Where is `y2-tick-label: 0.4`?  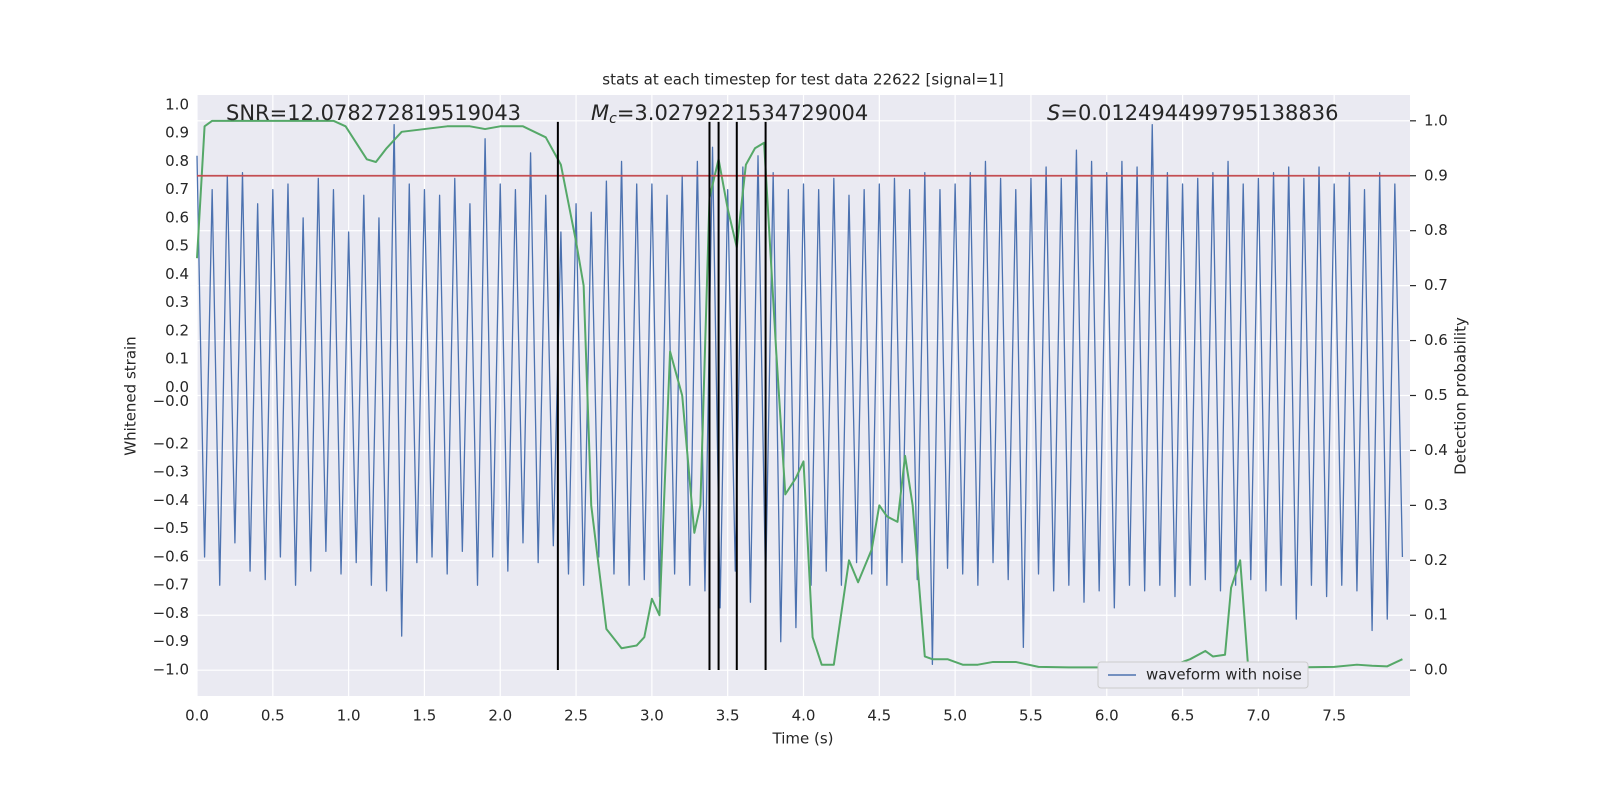
y2-tick-label: 0.4 is located at coordinates (1436, 450).